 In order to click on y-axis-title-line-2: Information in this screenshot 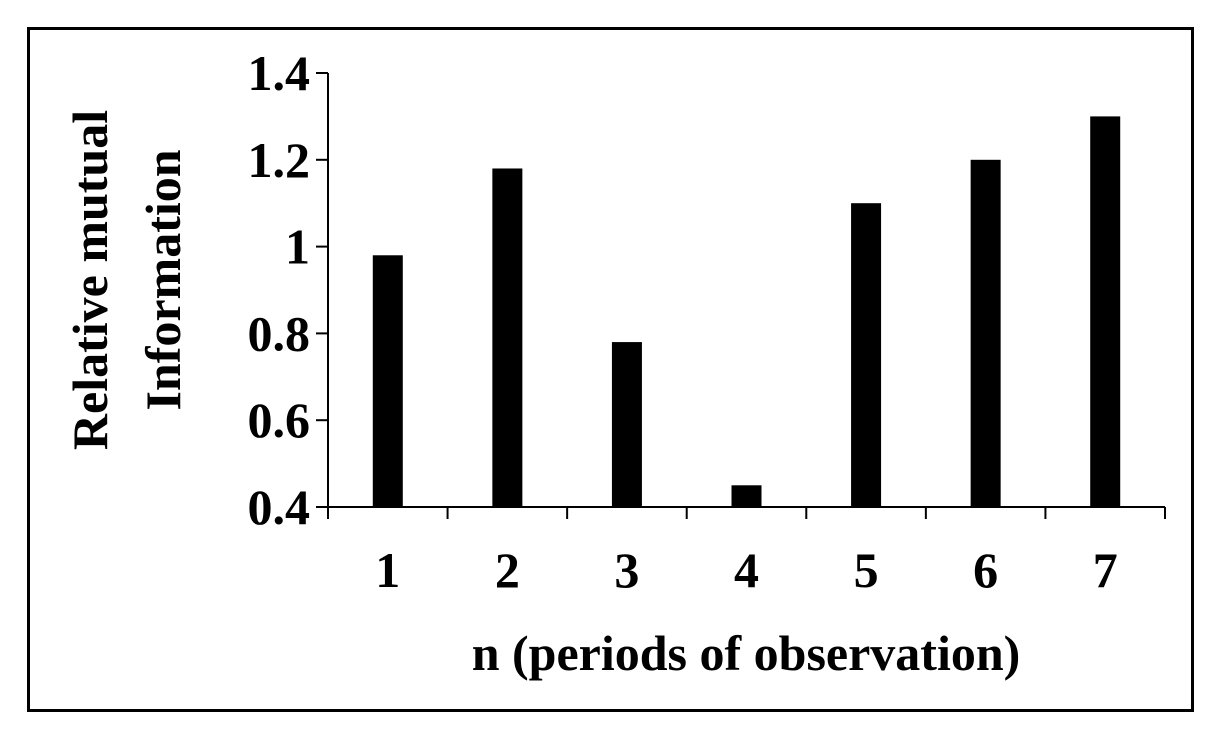, I will do `click(163, 279)`.